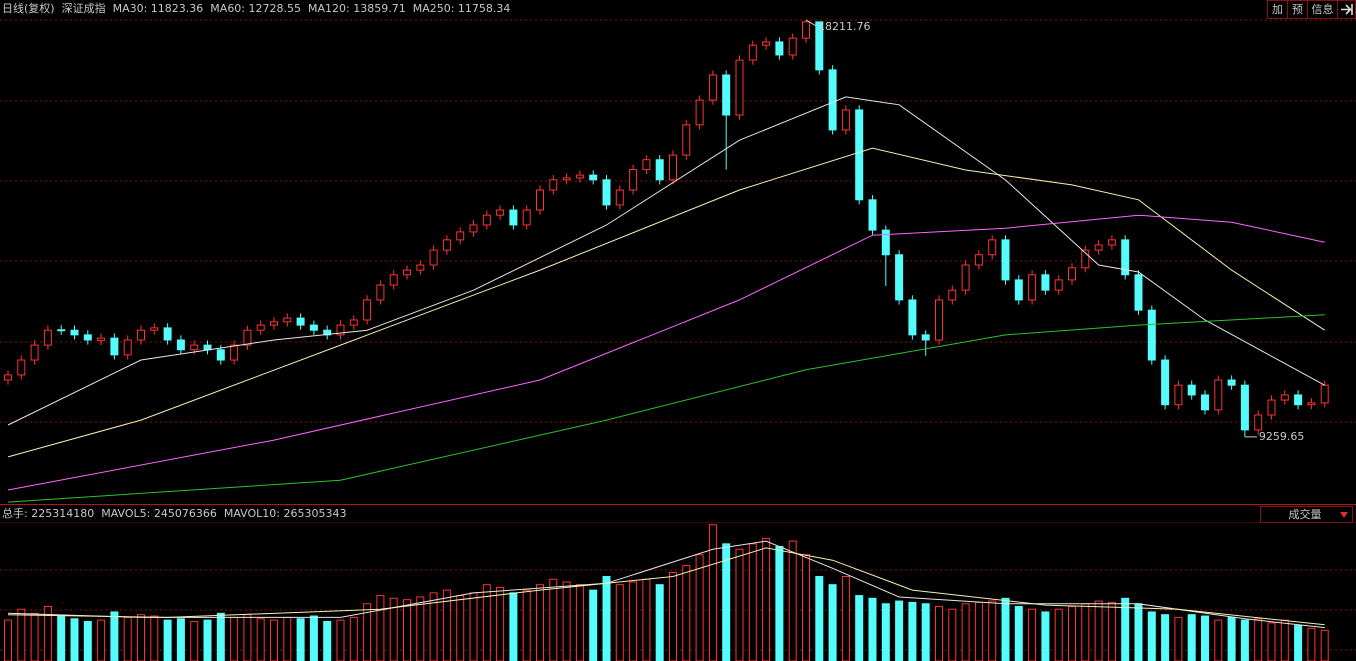 This screenshot has height=661, width=1356. I want to click on header-label: MAVOL10: 265305343, so click(285, 513).